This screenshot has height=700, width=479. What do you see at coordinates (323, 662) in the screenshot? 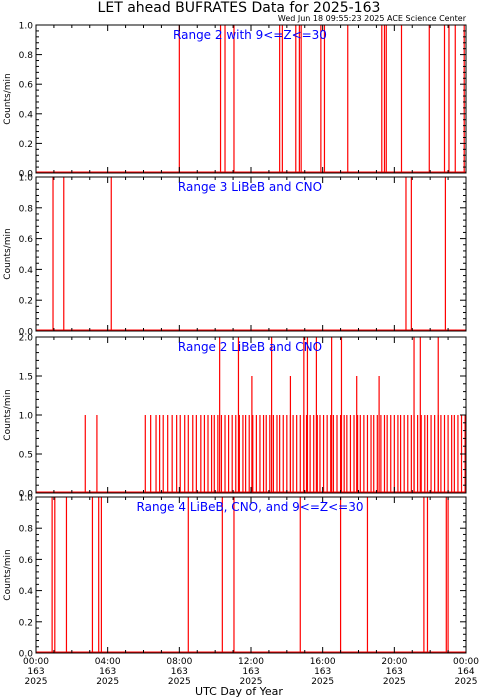
I see `x-tick-label-line: 16:00` at bounding box center [323, 662].